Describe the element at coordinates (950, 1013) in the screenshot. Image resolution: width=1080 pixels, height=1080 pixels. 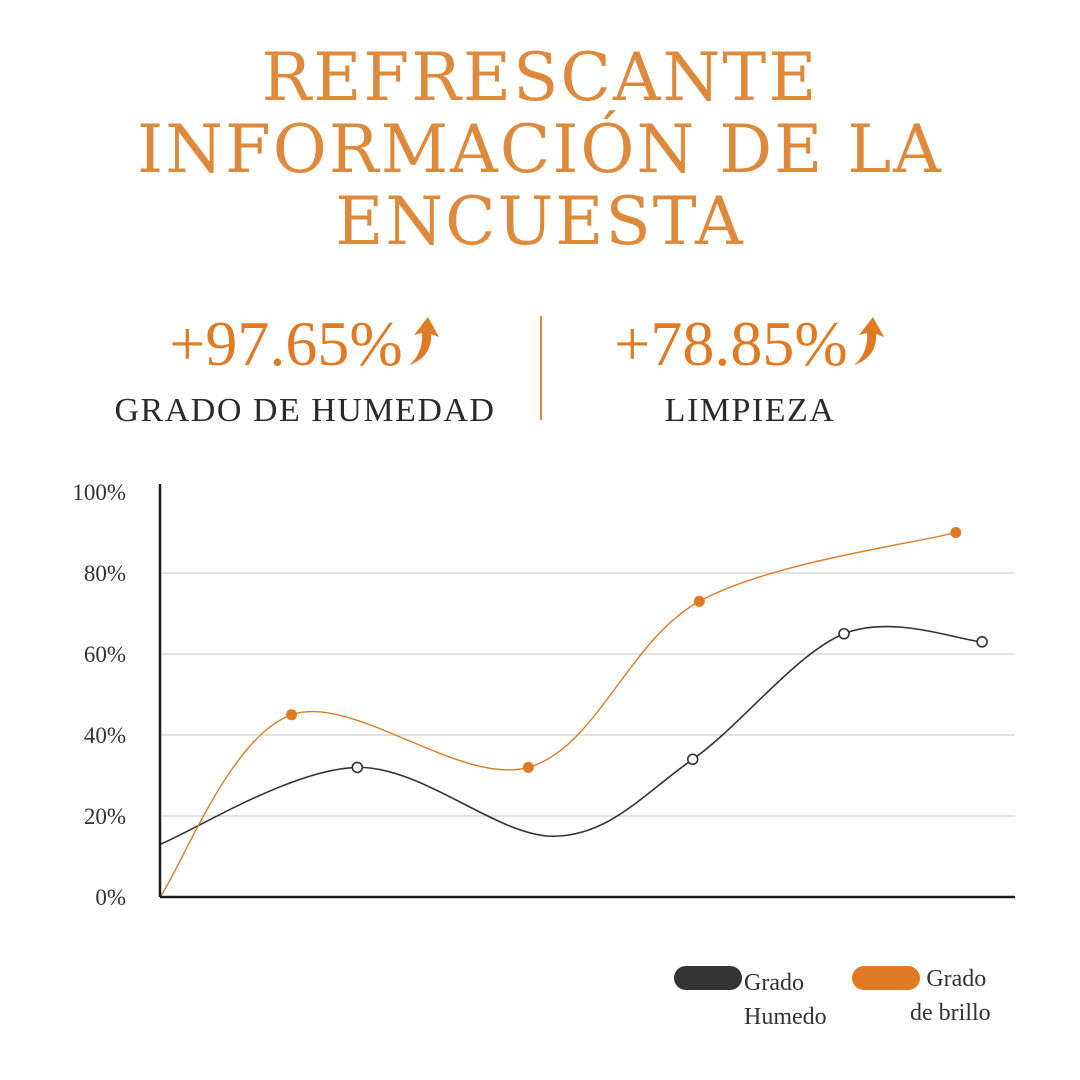
I see `legend-label-line-2: de brillo` at that location.